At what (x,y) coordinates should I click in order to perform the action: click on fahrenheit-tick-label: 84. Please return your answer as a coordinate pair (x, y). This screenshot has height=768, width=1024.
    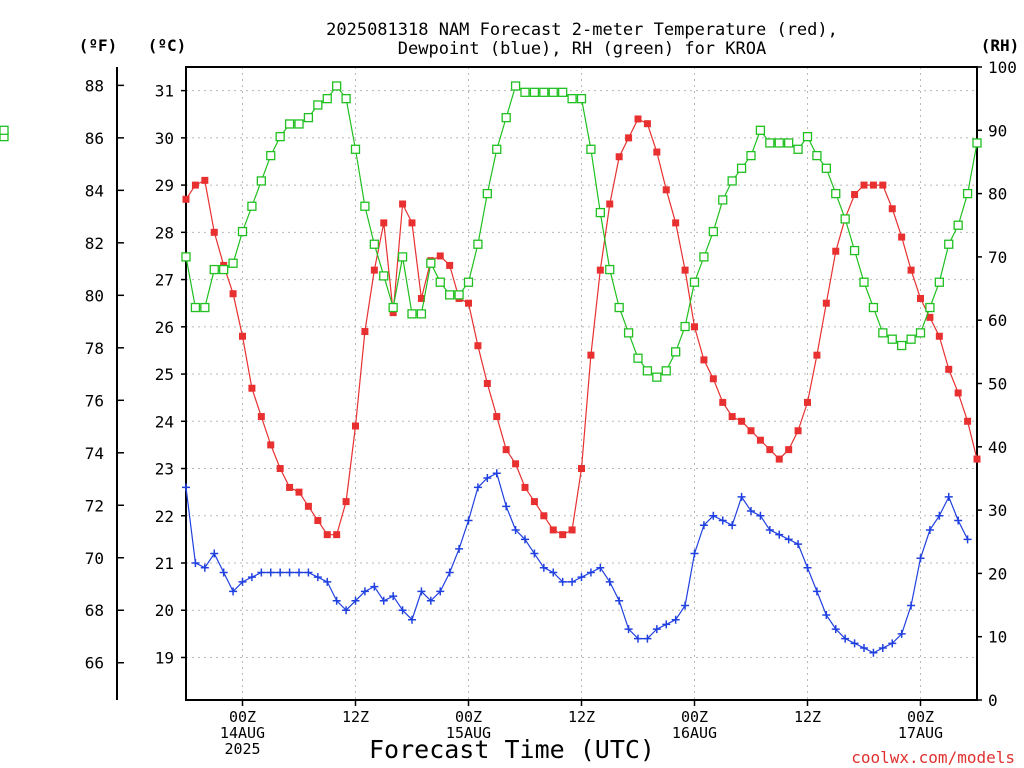
    Looking at the image, I should click on (94, 190).